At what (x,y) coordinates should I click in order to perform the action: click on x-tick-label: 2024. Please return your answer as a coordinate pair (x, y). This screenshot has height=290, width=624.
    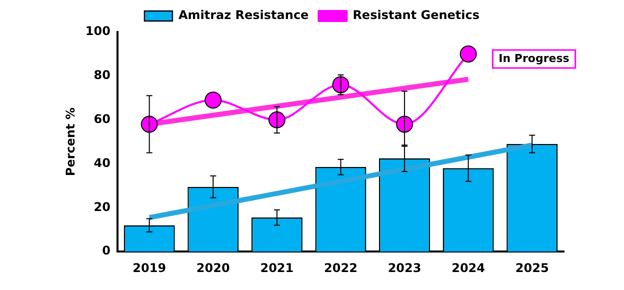
    Looking at the image, I should click on (469, 267).